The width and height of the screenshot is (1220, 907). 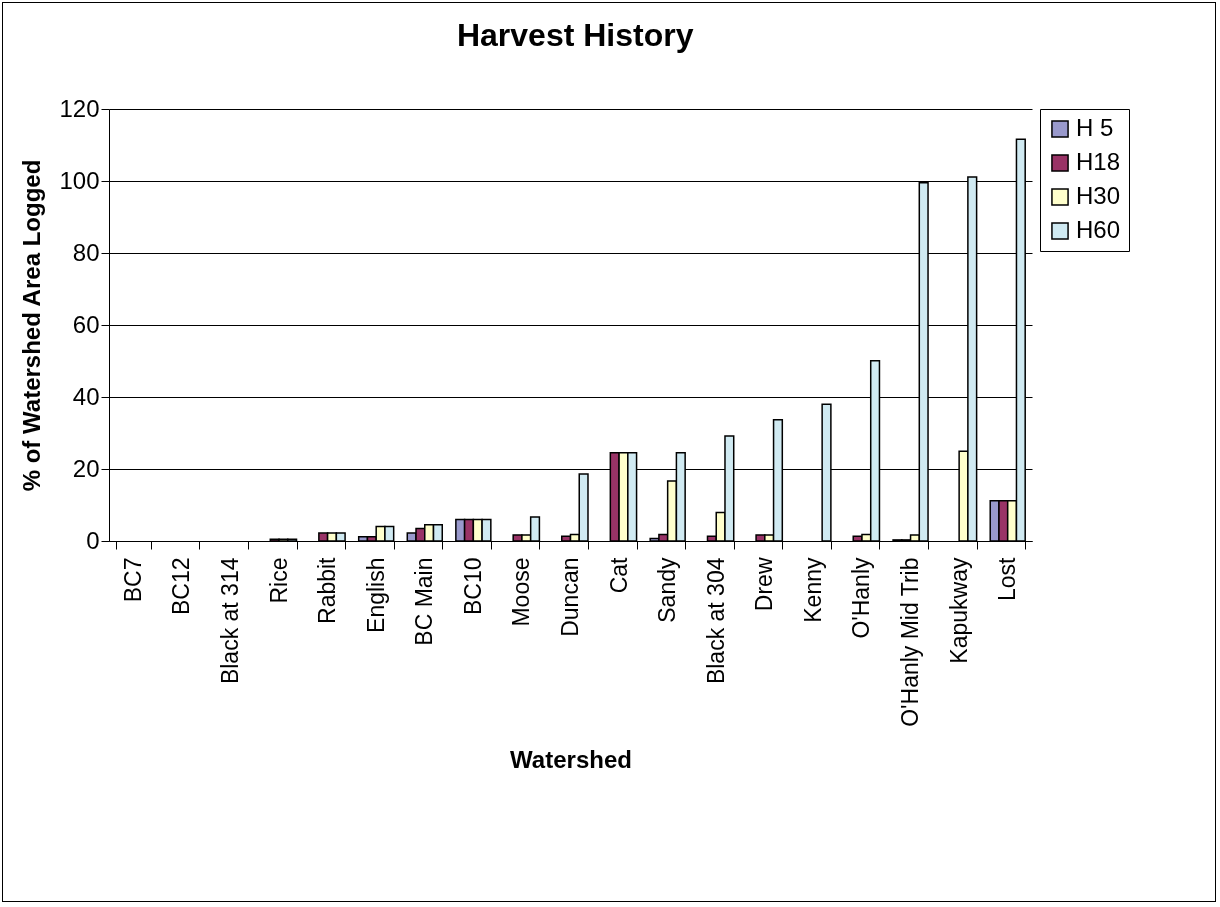 I want to click on y-tick-label: 0, so click(x=93, y=540).